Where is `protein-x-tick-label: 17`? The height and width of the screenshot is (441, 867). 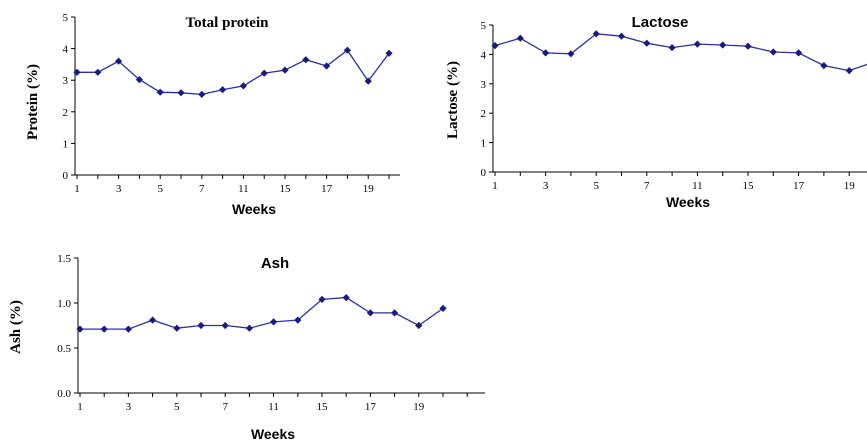 protein-x-tick-label: 17 is located at coordinates (327, 189).